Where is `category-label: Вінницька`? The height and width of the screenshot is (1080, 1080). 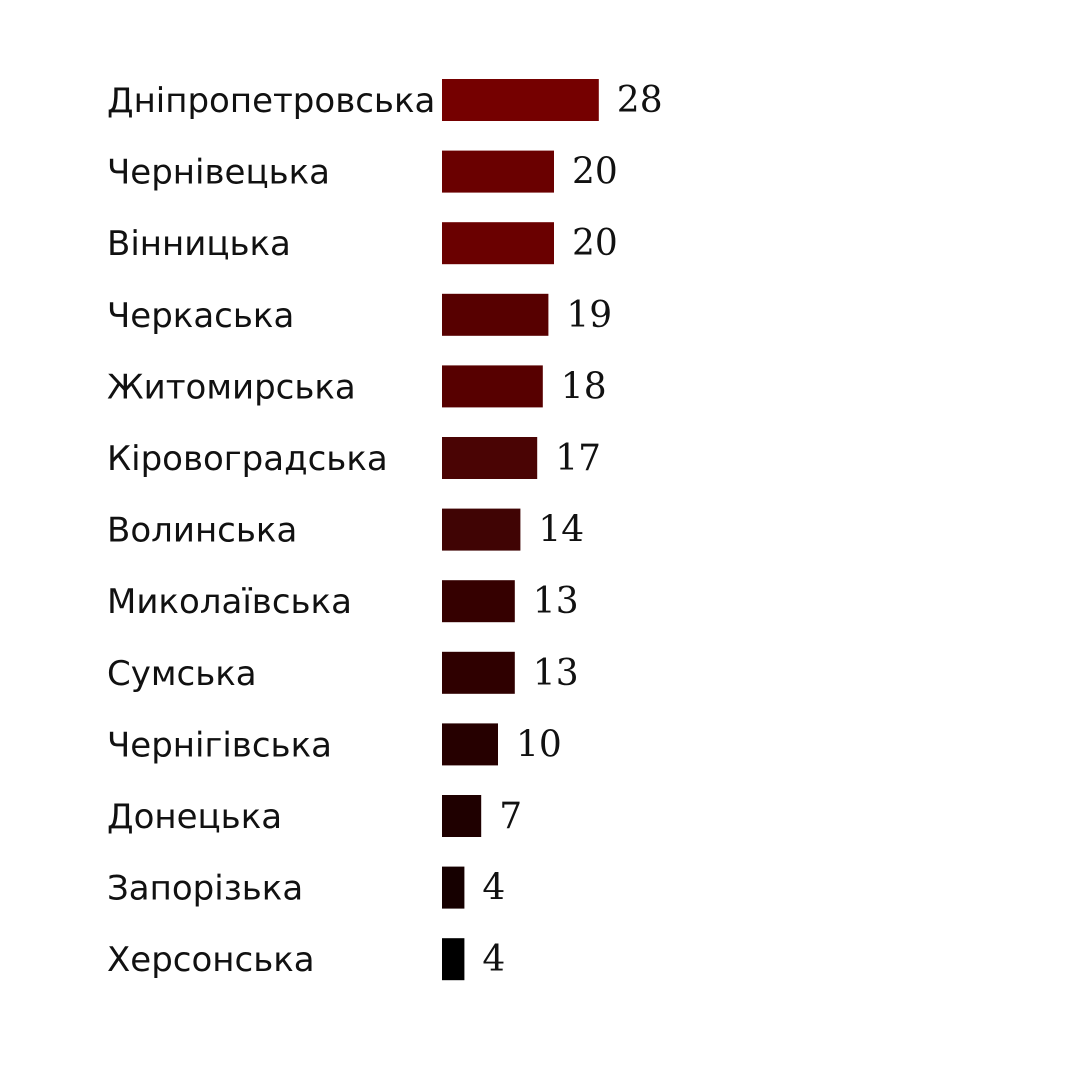
category-label: Вінницька is located at coordinates (199, 244).